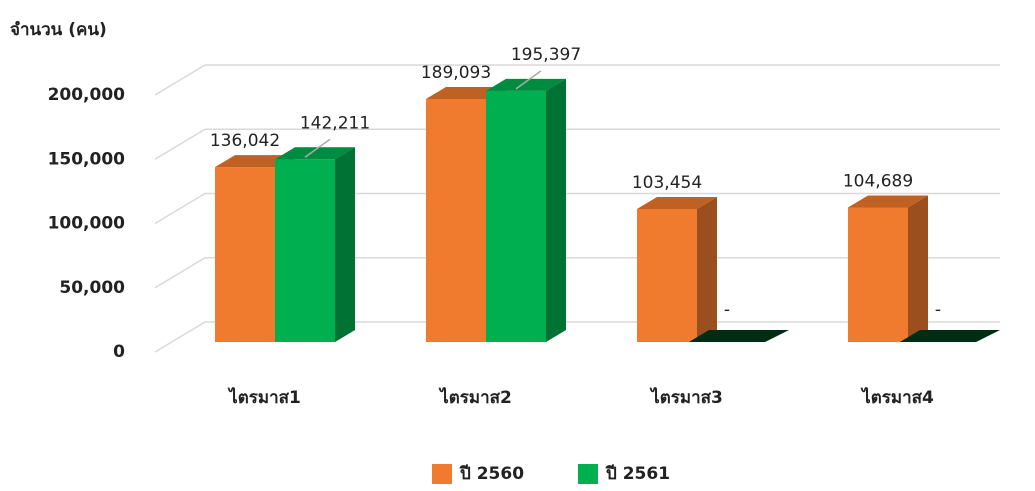 The height and width of the screenshot is (491, 1035). Describe the element at coordinates (546, 55) in the screenshot. I see `value-label: 195,397` at that location.